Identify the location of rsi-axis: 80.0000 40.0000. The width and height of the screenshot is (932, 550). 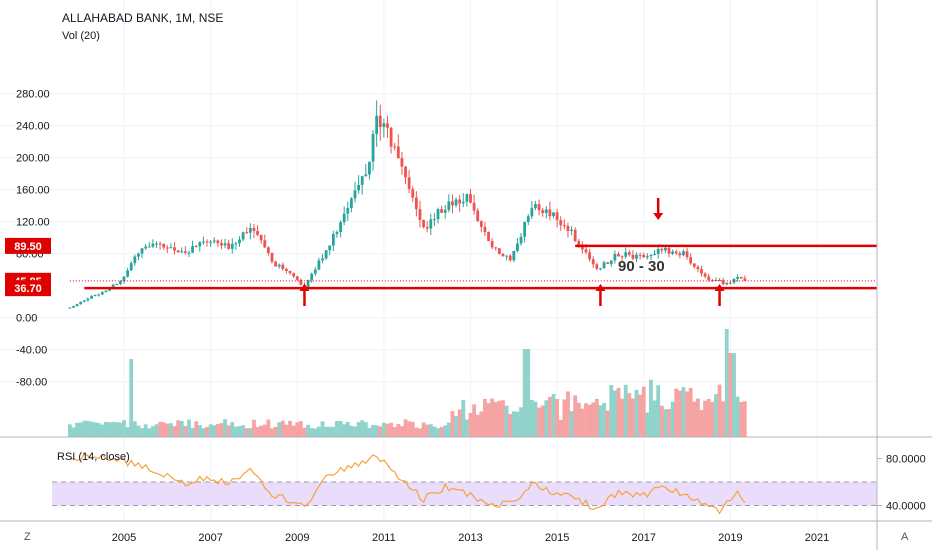
(901, 483).